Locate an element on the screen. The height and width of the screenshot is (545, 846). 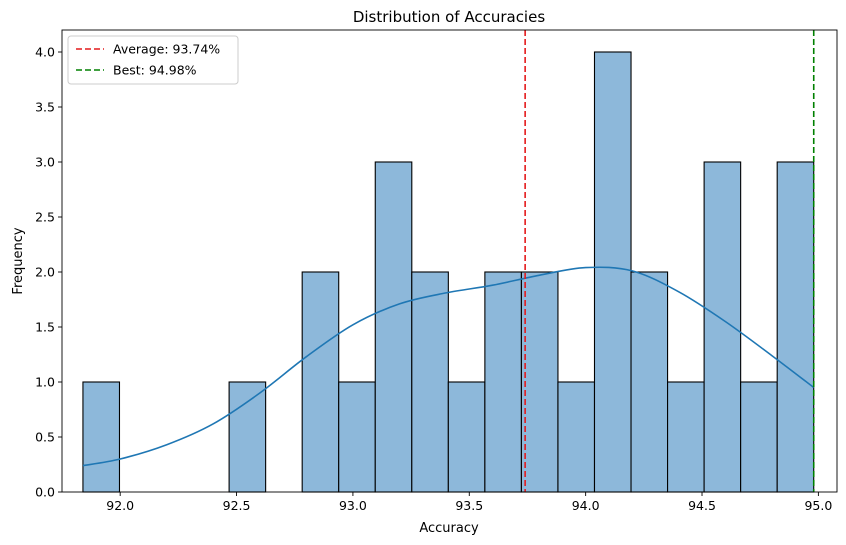
y-tick-label: 4.0 is located at coordinates (45, 52).